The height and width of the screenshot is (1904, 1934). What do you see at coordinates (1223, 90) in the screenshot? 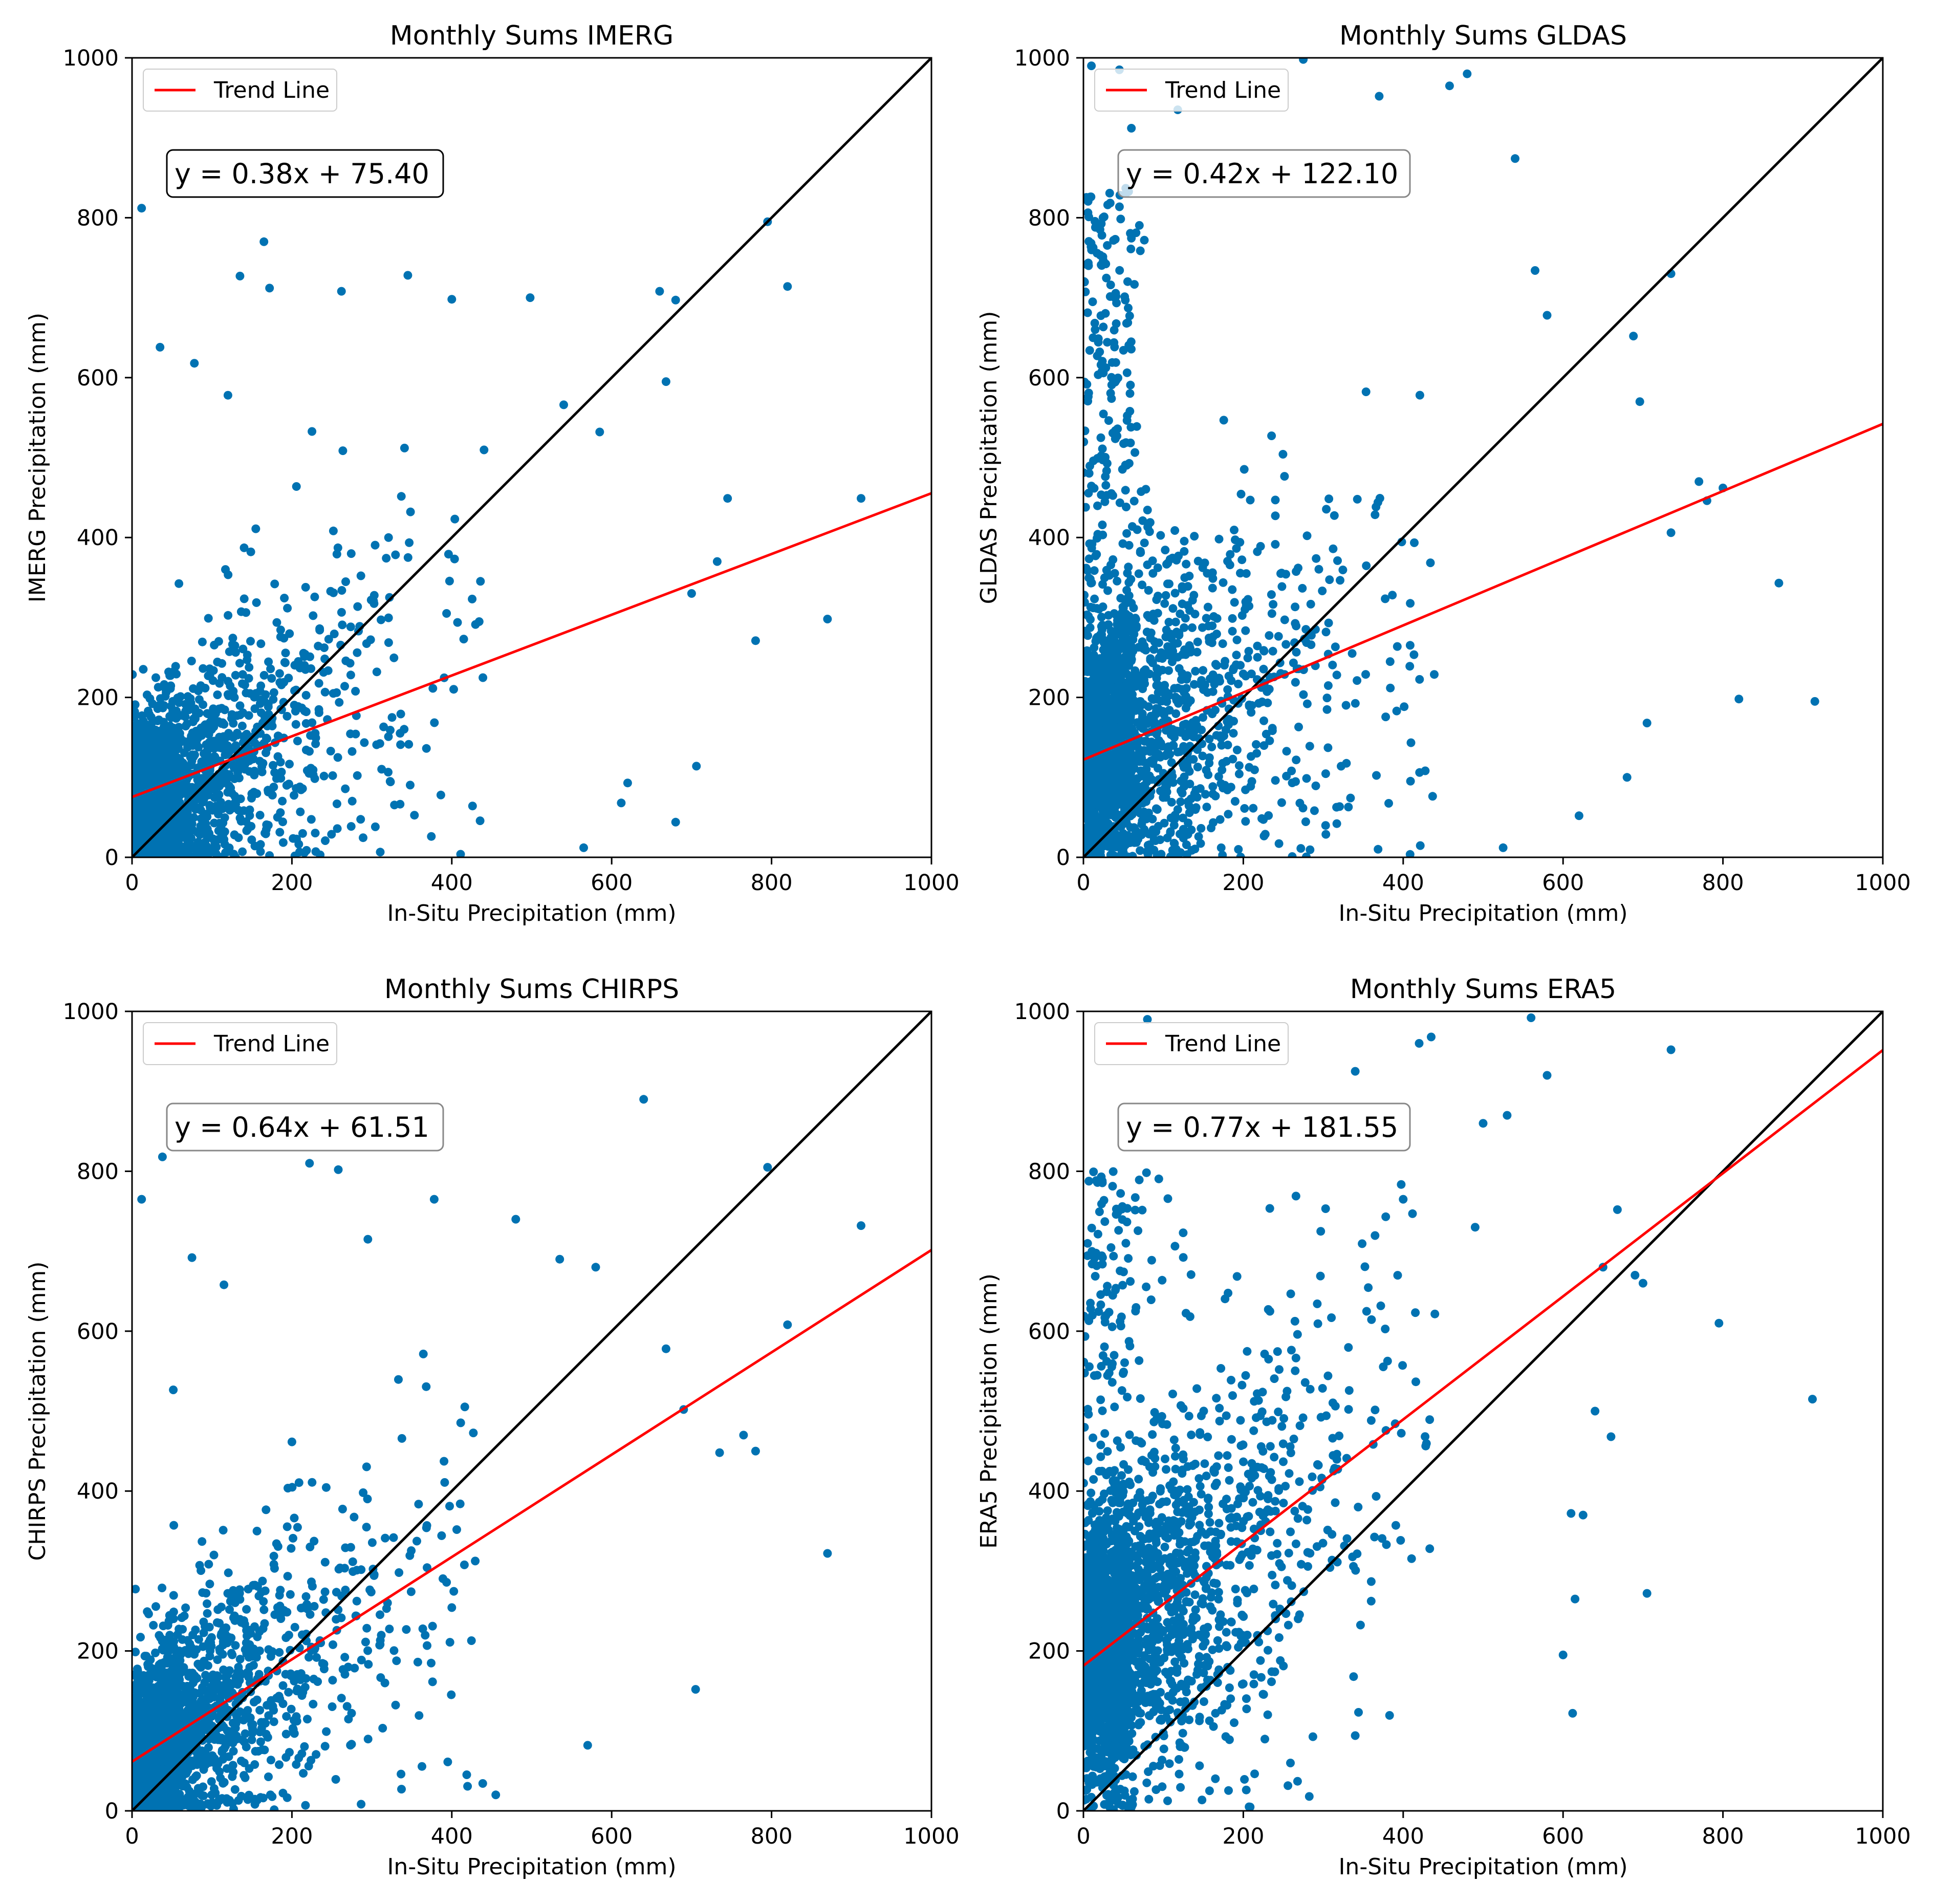
I see `legend-label: Trend Line` at bounding box center [1223, 90].